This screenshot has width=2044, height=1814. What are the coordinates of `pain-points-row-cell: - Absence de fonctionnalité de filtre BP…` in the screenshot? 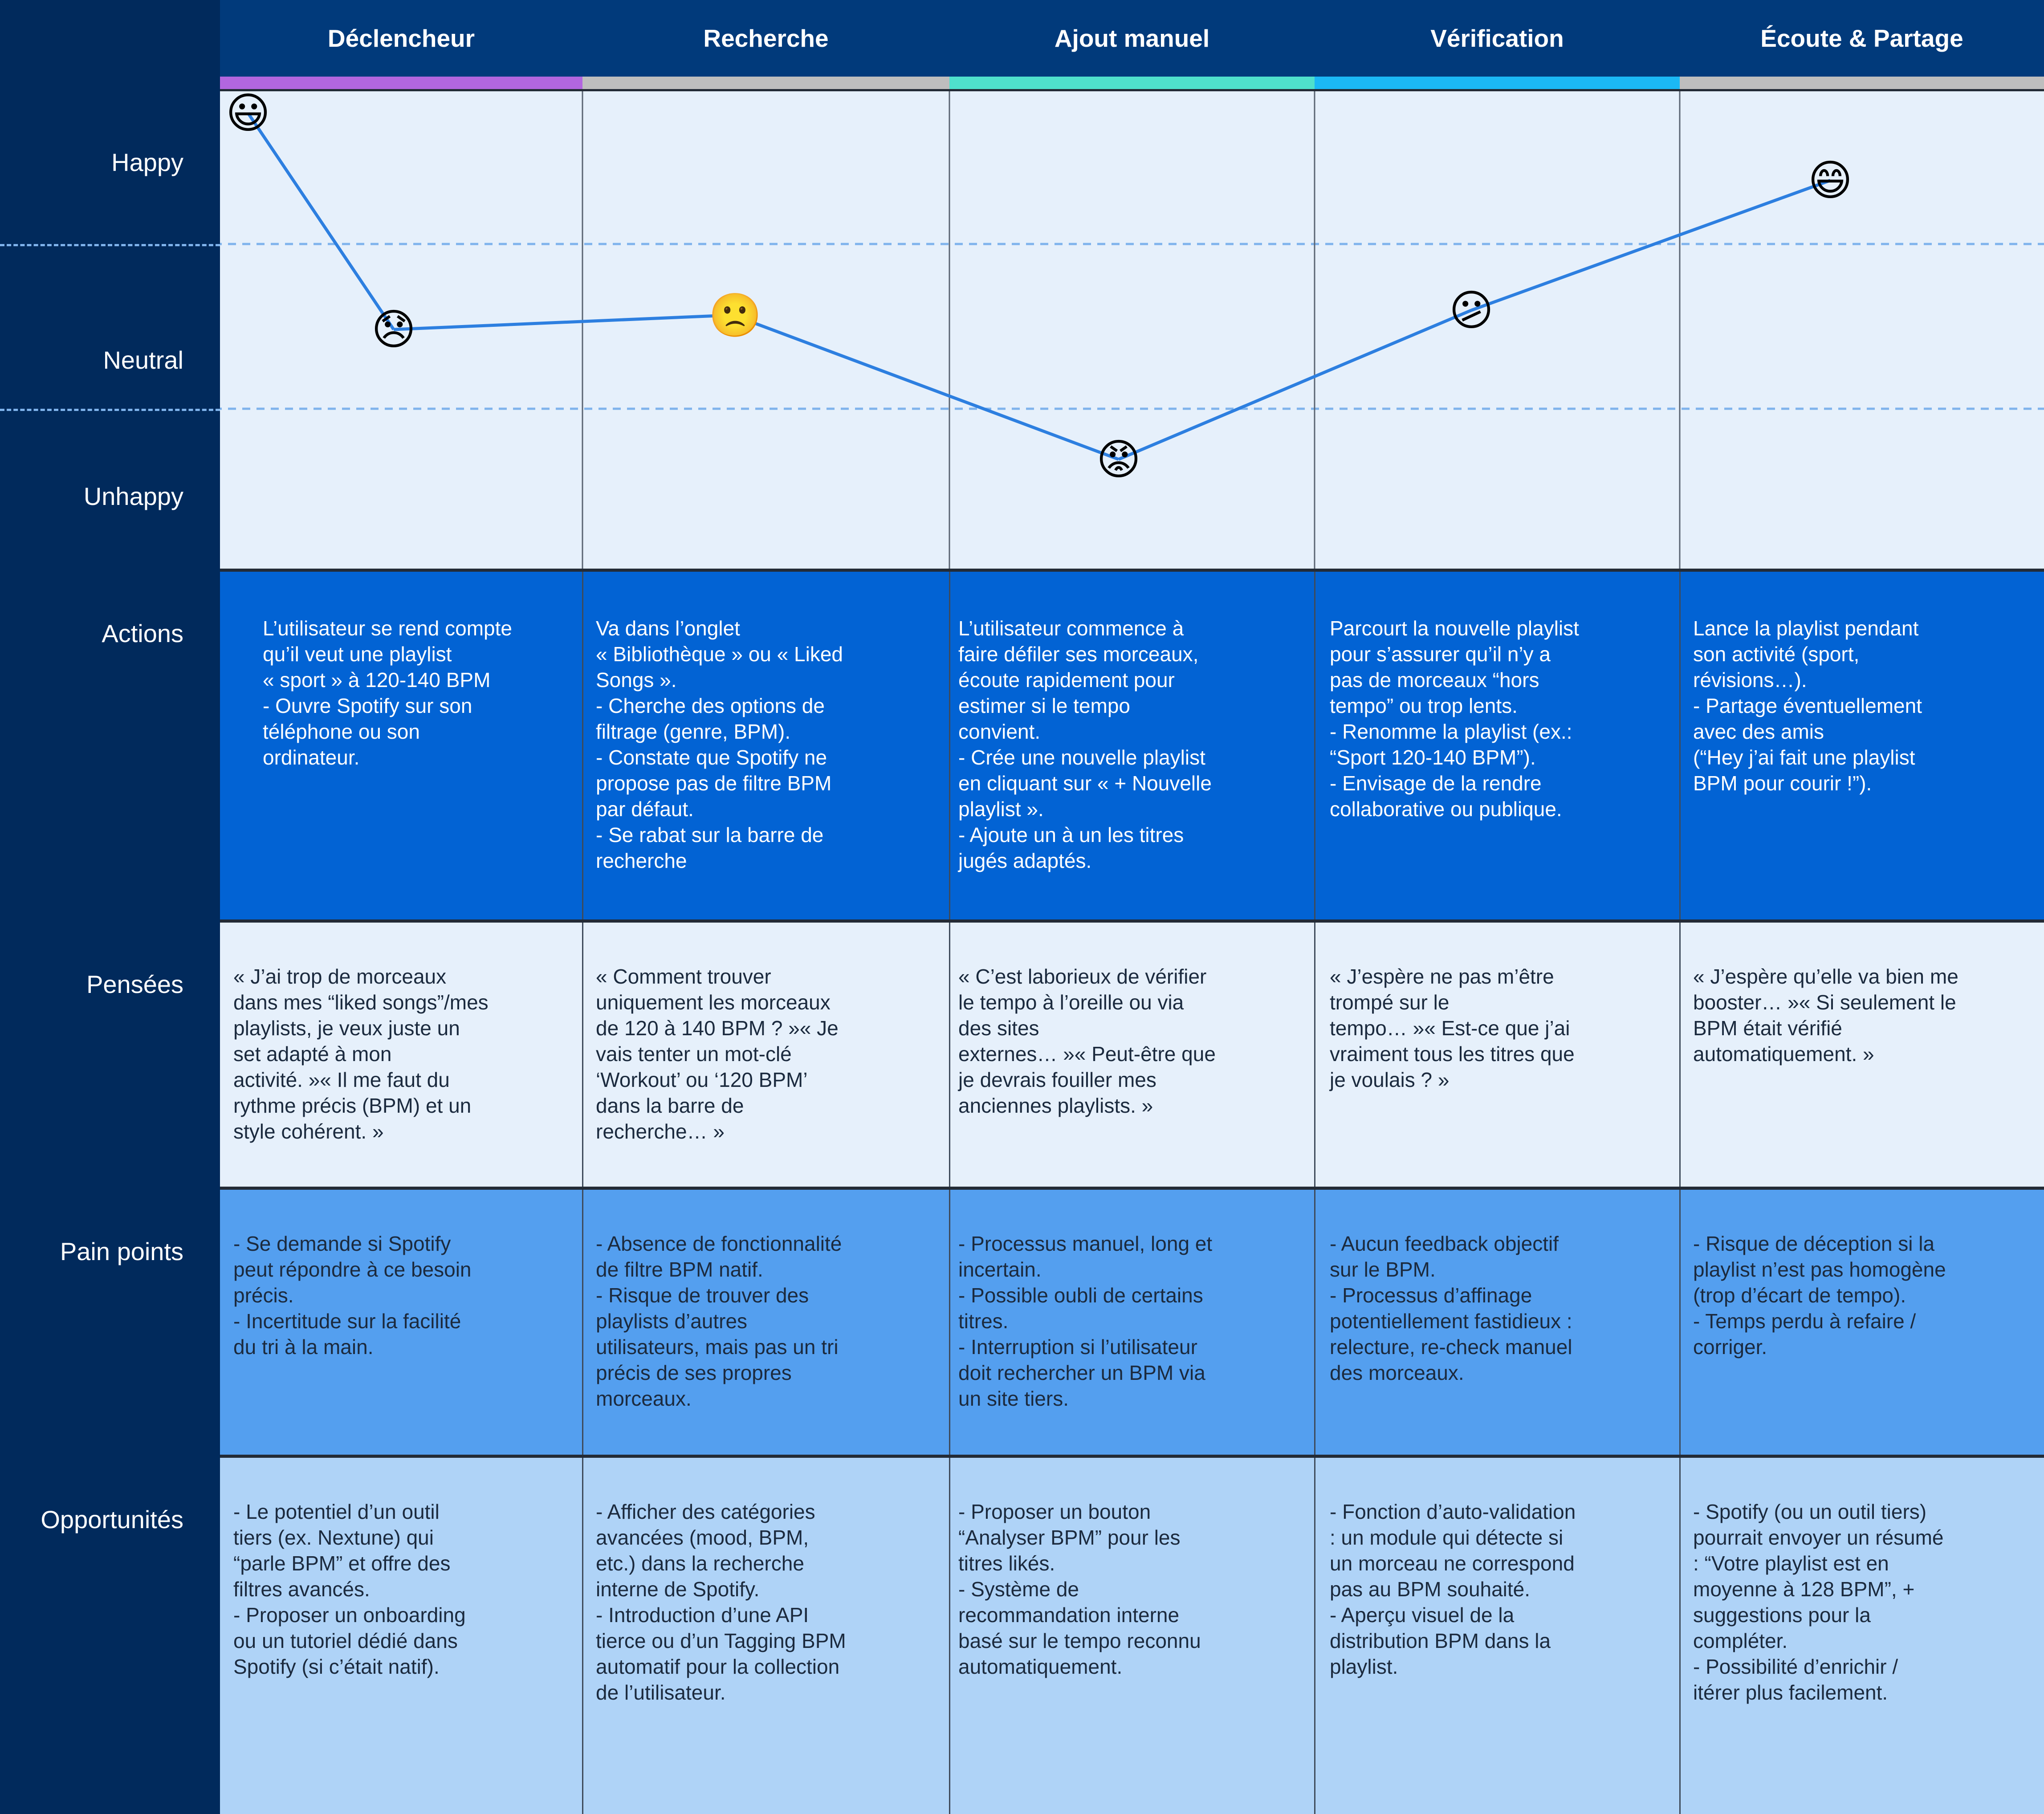 It's located at (719, 1321).